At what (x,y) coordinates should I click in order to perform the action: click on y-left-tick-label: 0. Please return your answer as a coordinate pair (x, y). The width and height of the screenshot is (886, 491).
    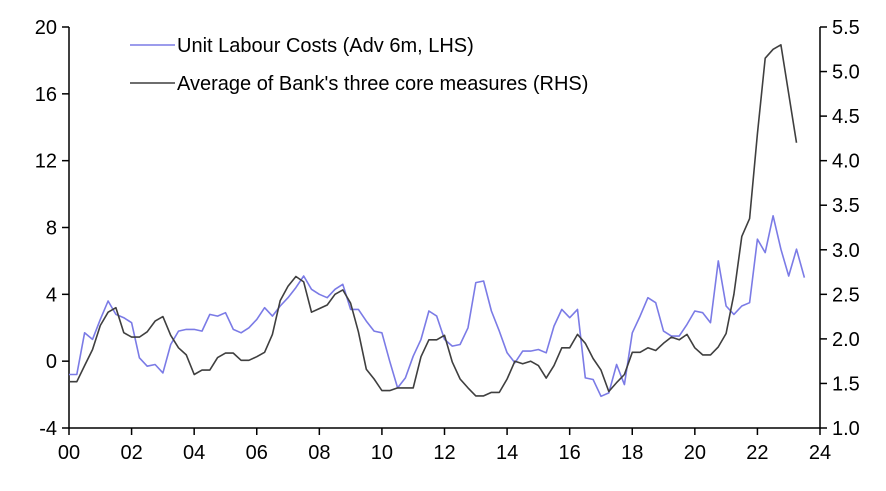
    Looking at the image, I should click on (51, 362).